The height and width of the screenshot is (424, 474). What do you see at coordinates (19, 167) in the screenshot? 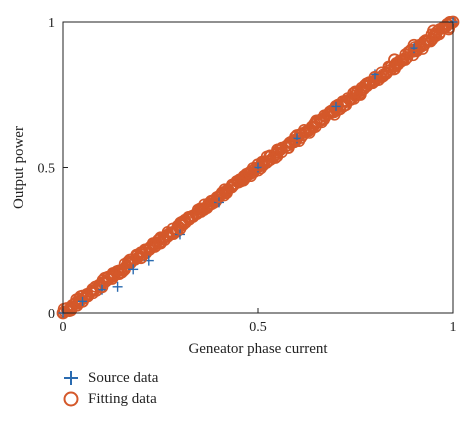
I see `y-axis-label: Output power` at bounding box center [19, 167].